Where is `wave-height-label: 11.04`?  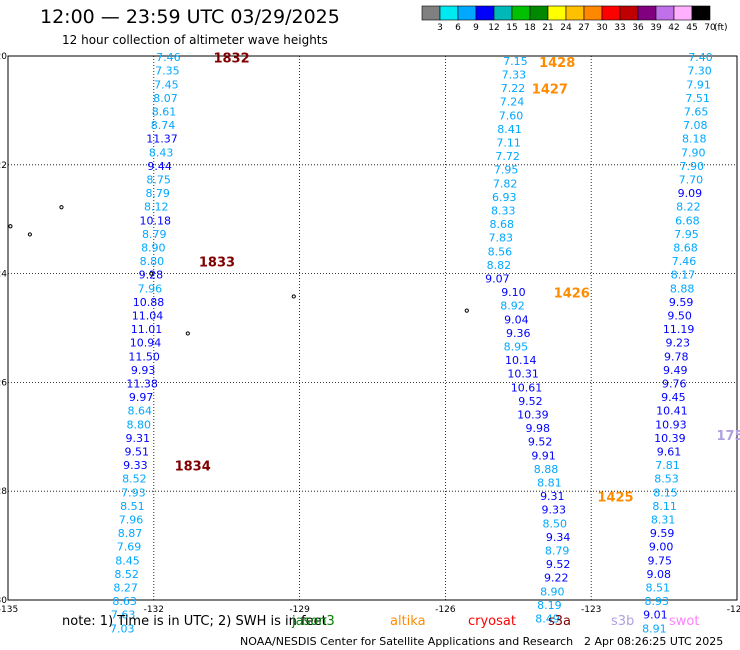 wave-height-label: 11.04 is located at coordinates (148, 315).